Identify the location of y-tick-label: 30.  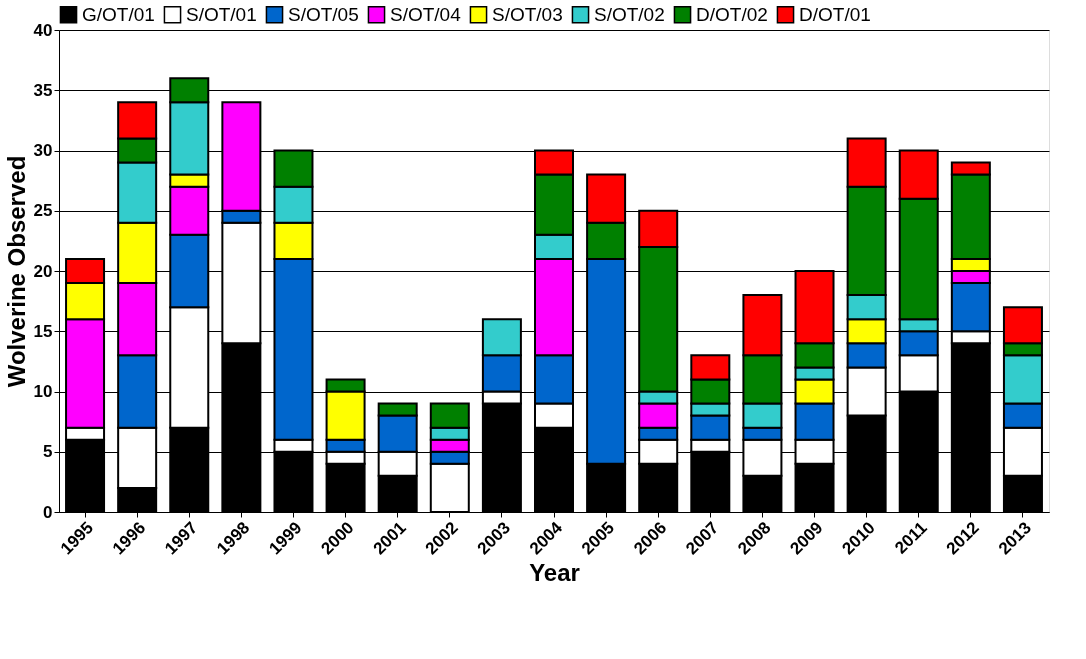
(43, 150).